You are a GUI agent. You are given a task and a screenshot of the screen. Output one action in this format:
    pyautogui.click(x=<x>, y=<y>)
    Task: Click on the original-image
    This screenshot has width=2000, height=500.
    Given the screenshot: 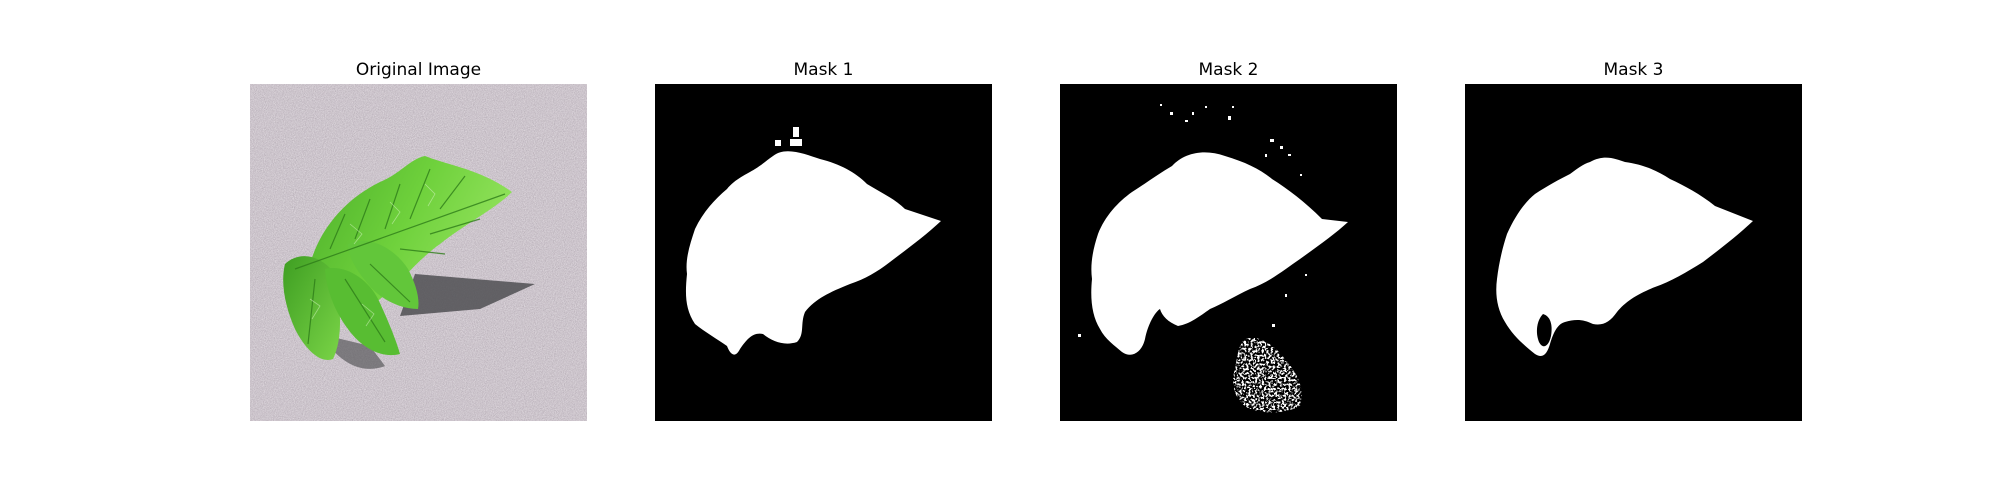 What is the action you would take?
    pyautogui.click(x=418, y=252)
    